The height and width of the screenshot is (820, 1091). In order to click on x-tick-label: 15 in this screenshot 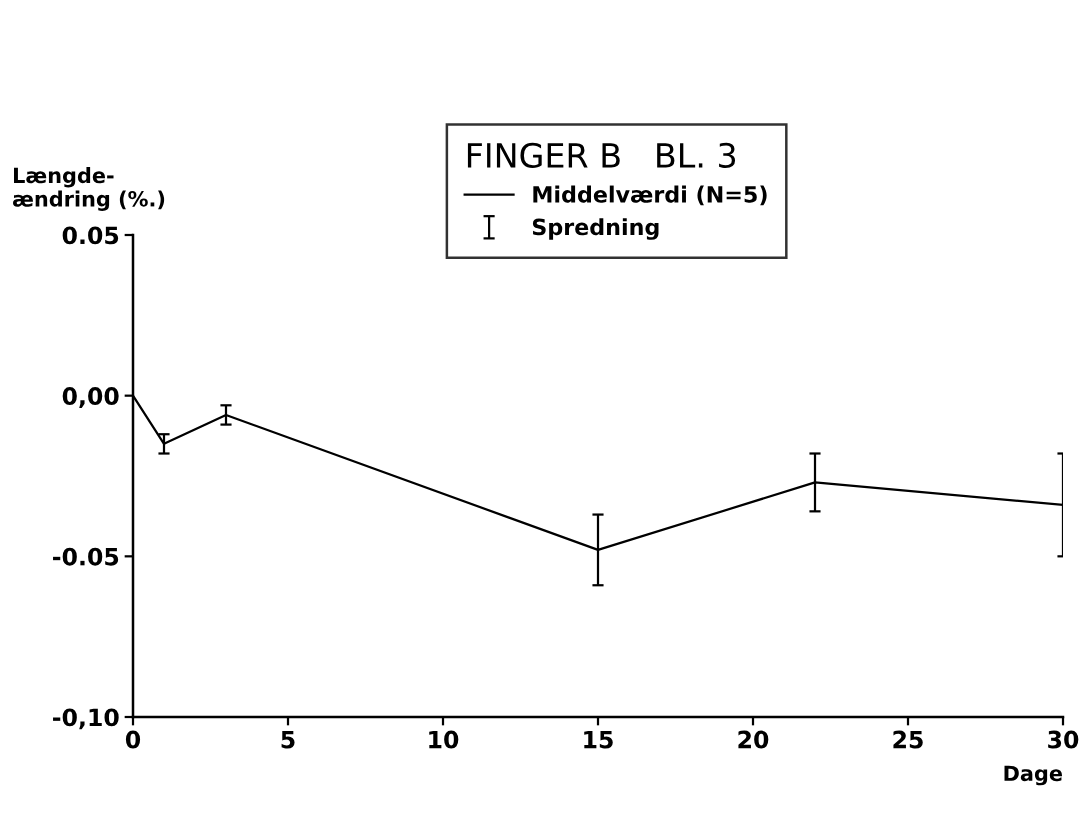, I will do `click(598, 739)`.